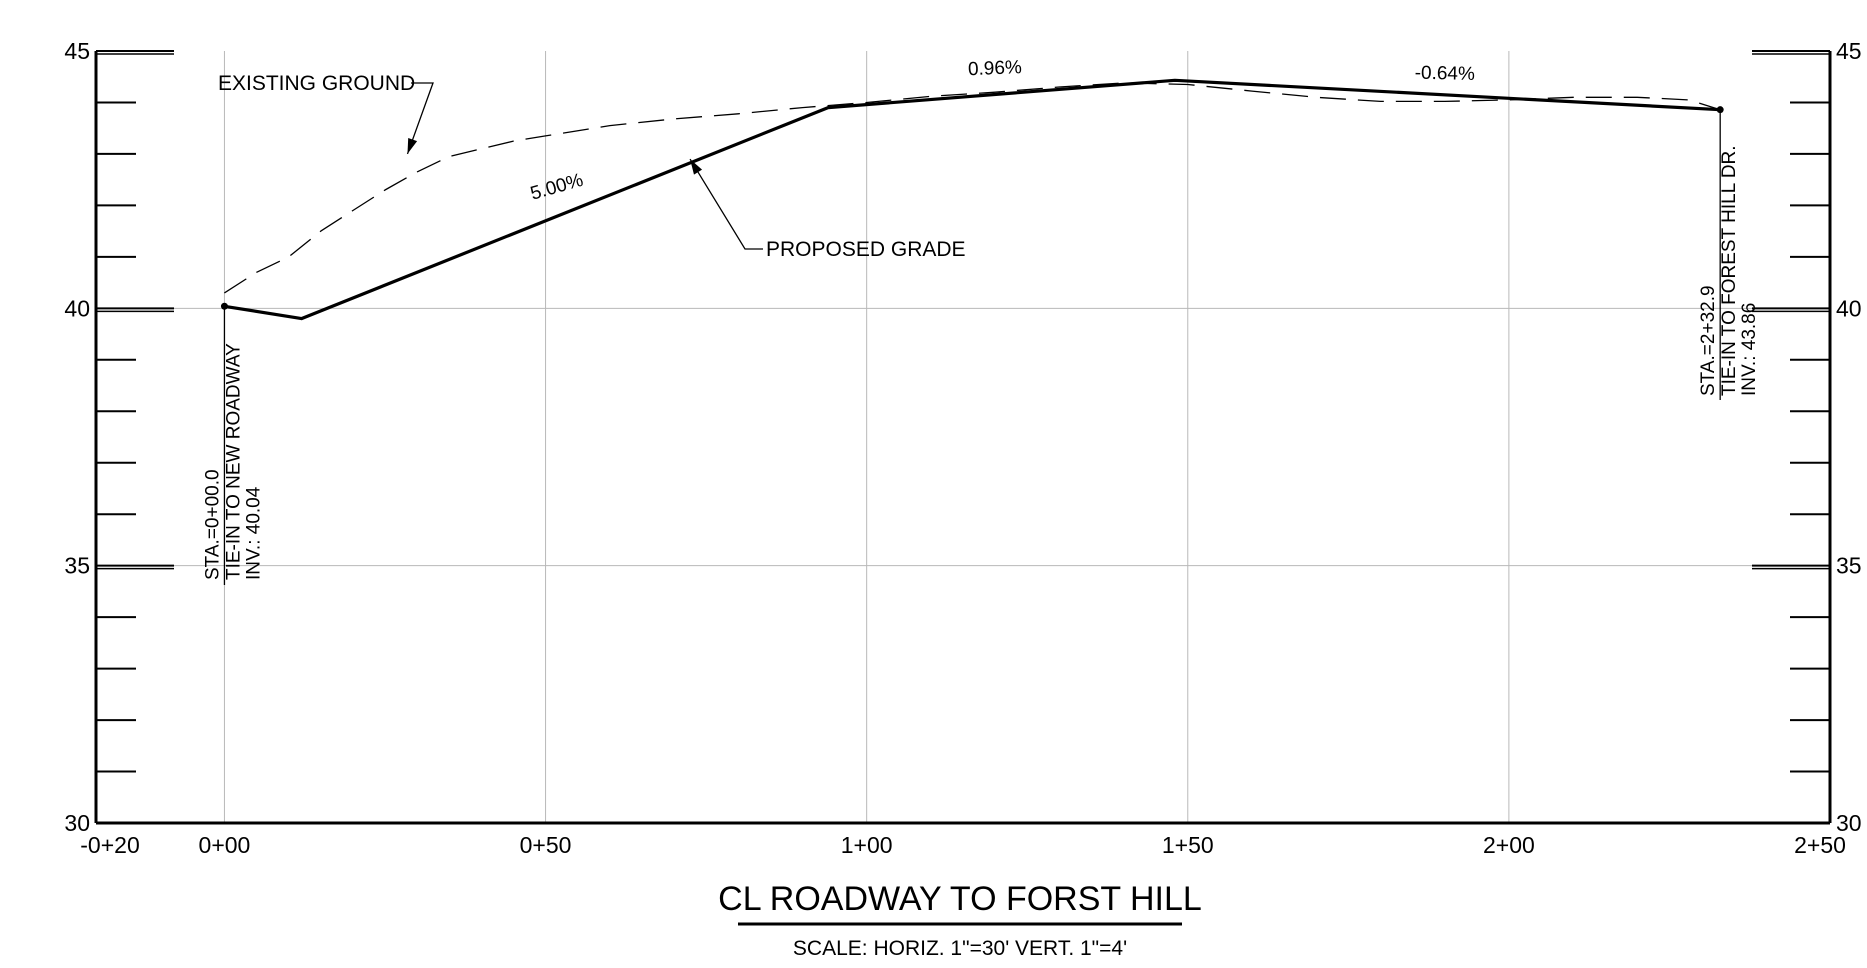 The width and height of the screenshot is (1867, 968). I want to click on proposed-grade-leader, so click(726, 204).